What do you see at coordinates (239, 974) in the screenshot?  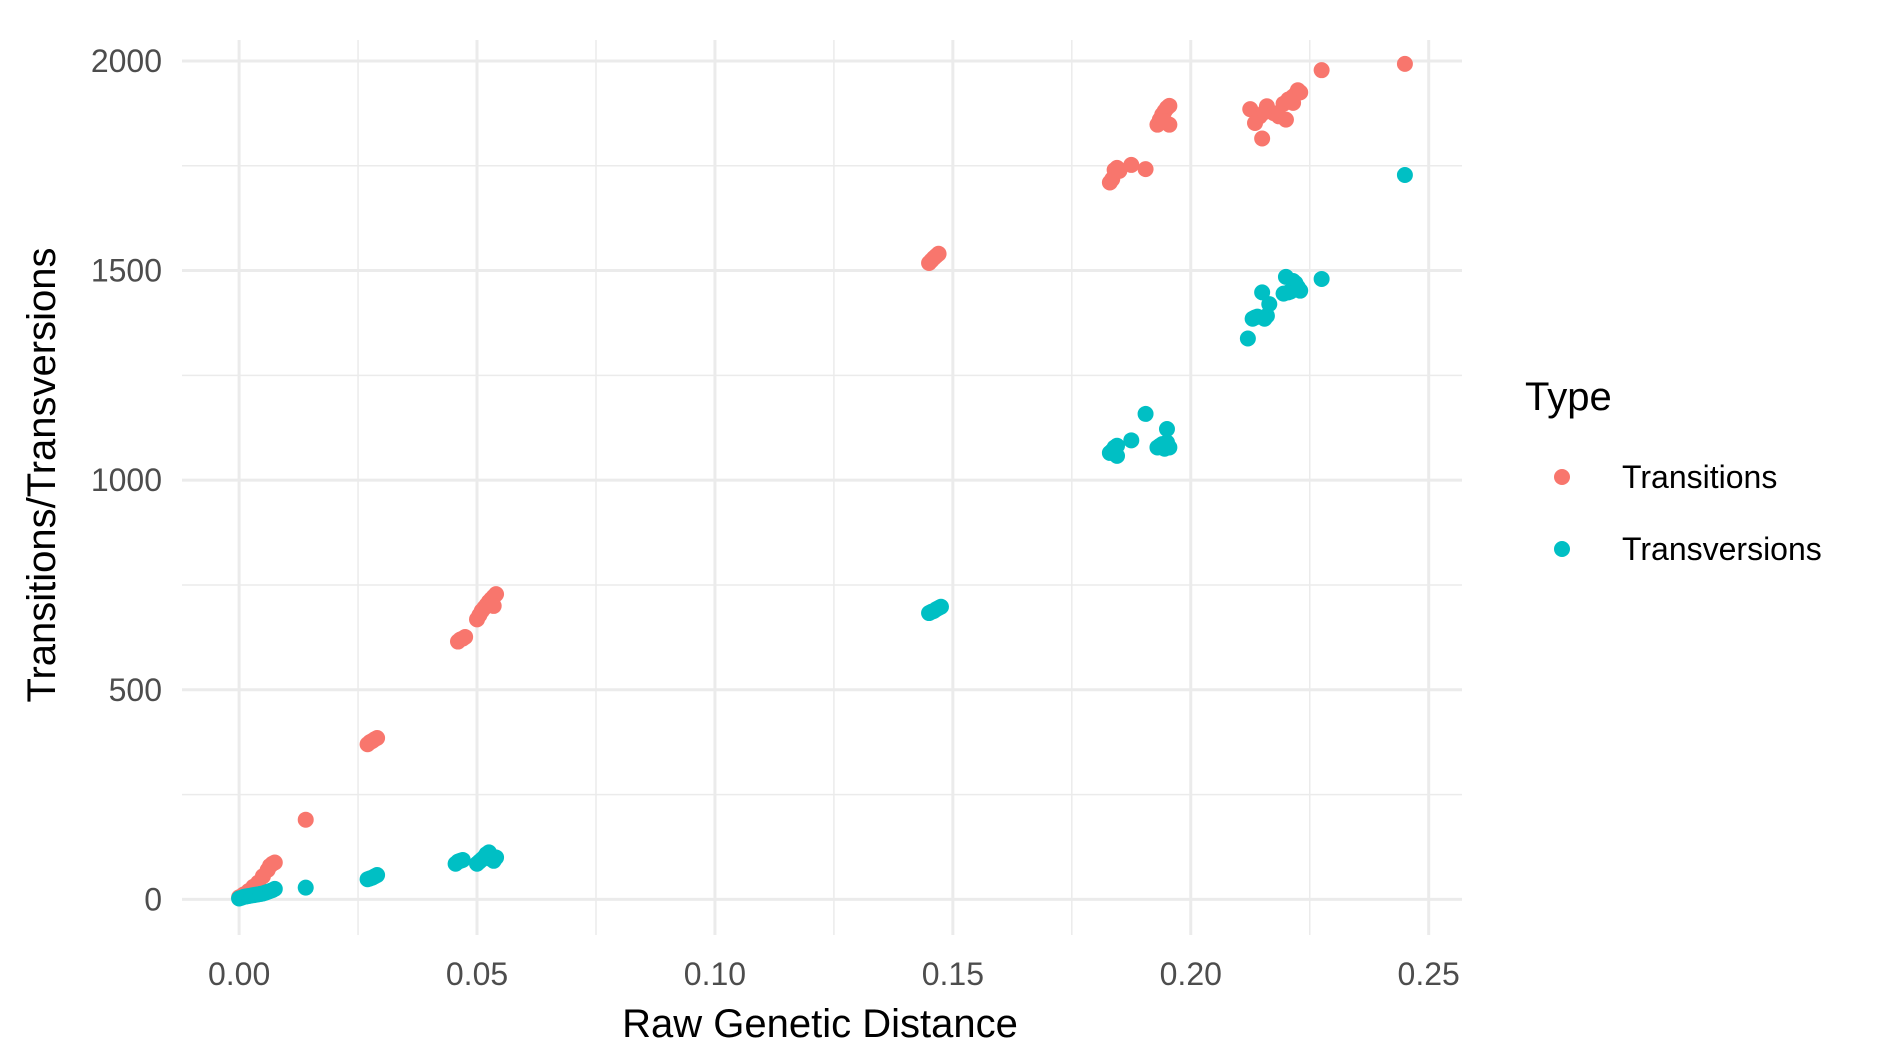 I see `x-tick-label: 0.00` at bounding box center [239, 974].